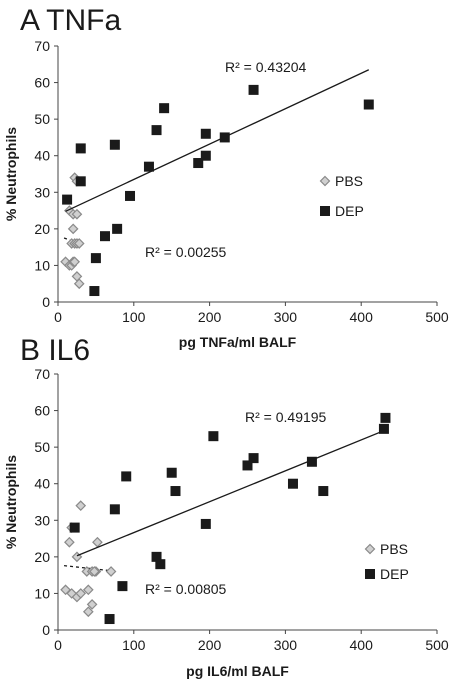 The height and width of the screenshot is (685, 462). What do you see at coordinates (186, 589) in the screenshot?
I see `pbs-r2-label: R² = 0.00805` at bounding box center [186, 589].